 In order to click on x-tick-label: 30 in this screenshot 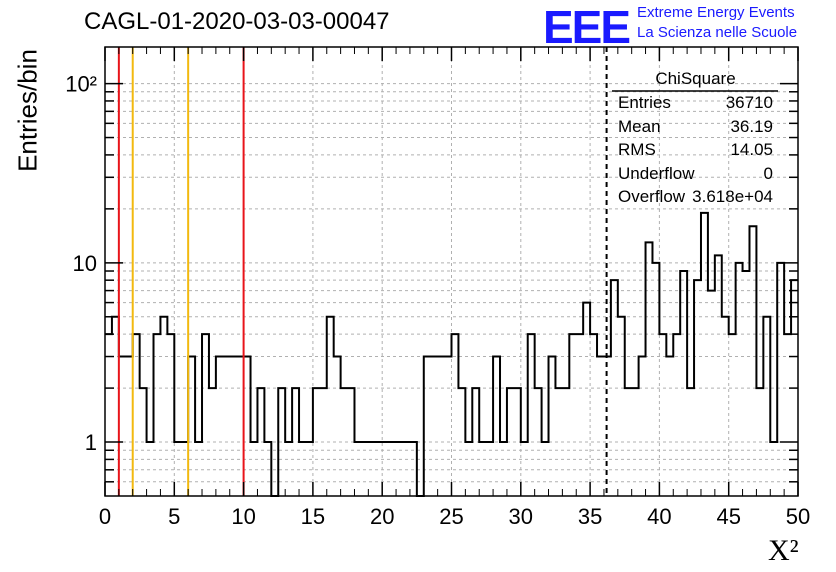, I will do `click(521, 516)`.